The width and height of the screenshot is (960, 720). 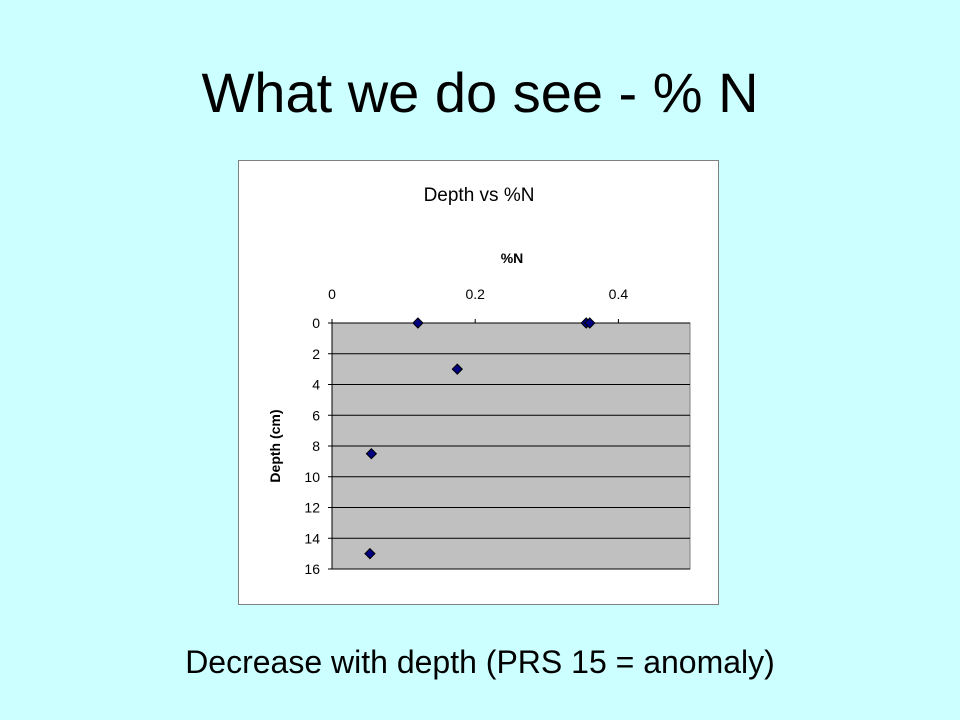 What do you see at coordinates (475, 294) in the screenshot?
I see `x-tick-label: 0.2` at bounding box center [475, 294].